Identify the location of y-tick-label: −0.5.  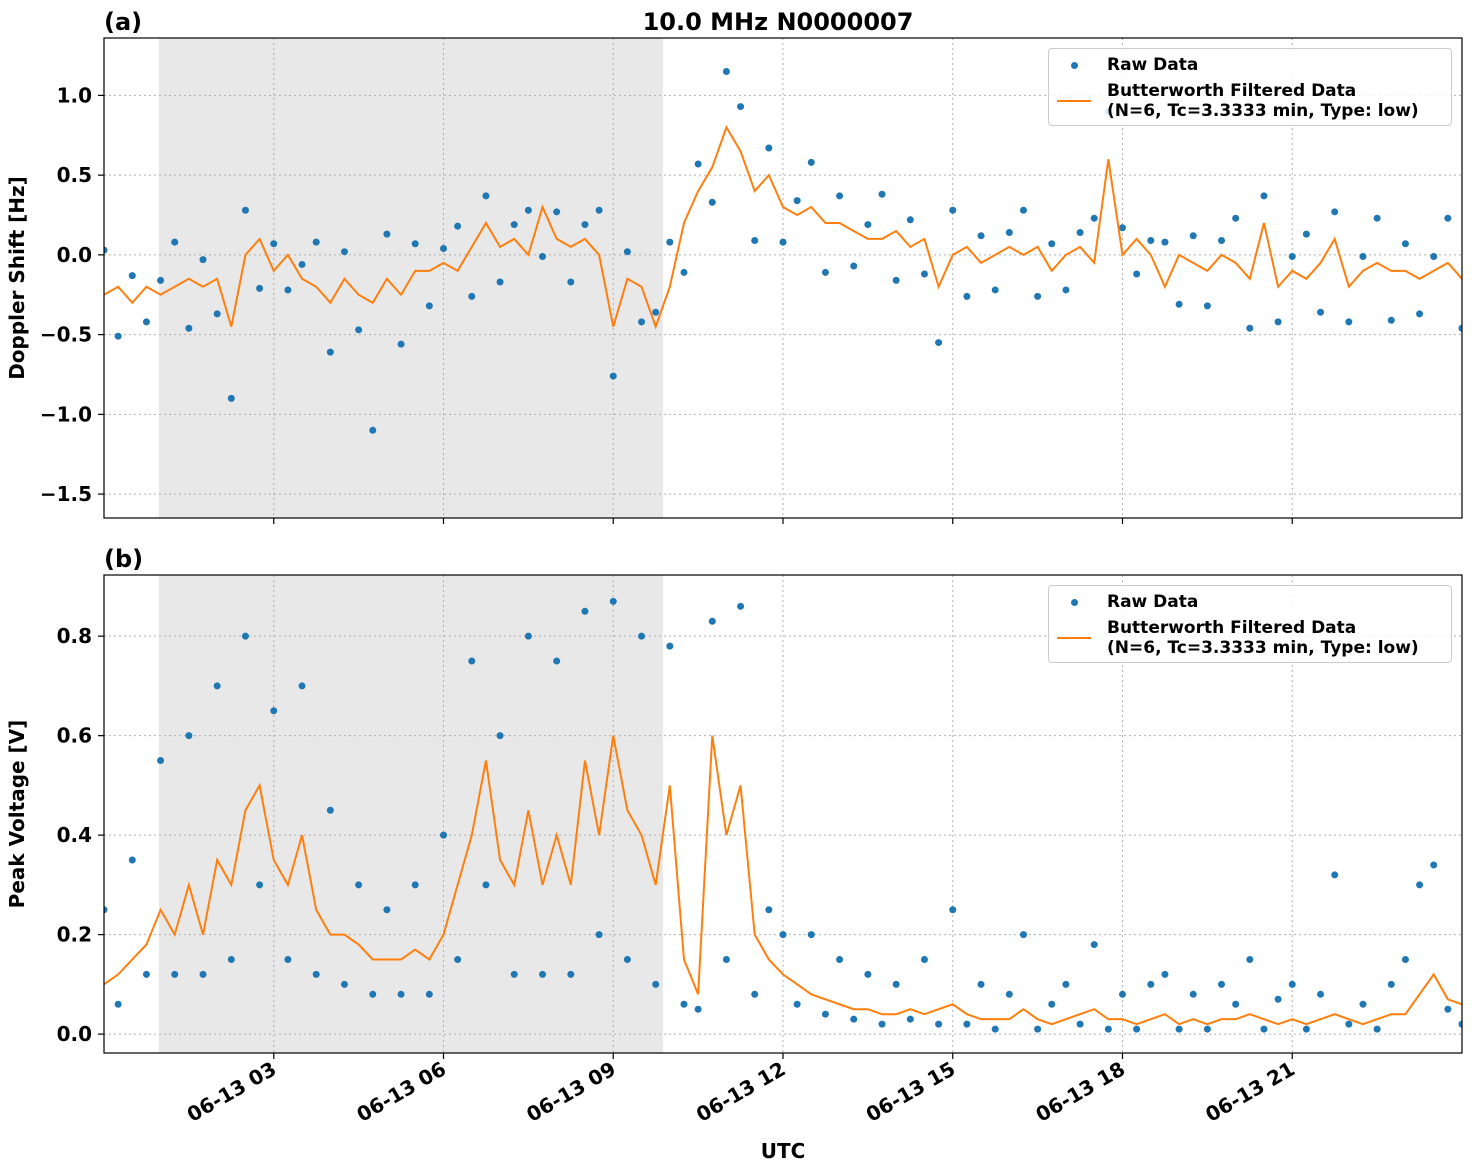
(66, 335).